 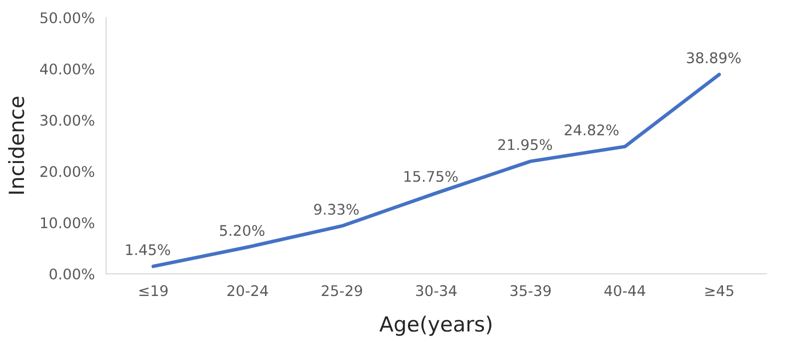 What do you see at coordinates (431, 176) in the screenshot?
I see `data-label: 15.75%` at bounding box center [431, 176].